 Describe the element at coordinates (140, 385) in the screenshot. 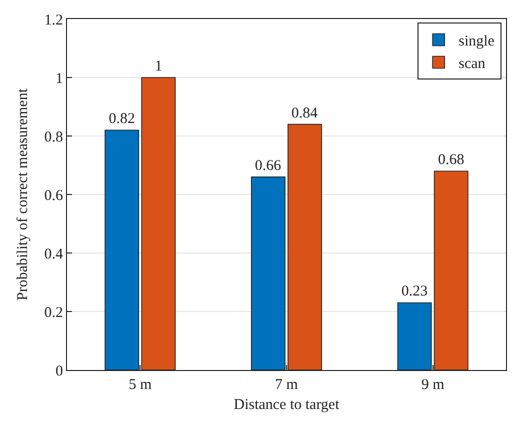

I see `x-tick-label: 5 m` at that location.